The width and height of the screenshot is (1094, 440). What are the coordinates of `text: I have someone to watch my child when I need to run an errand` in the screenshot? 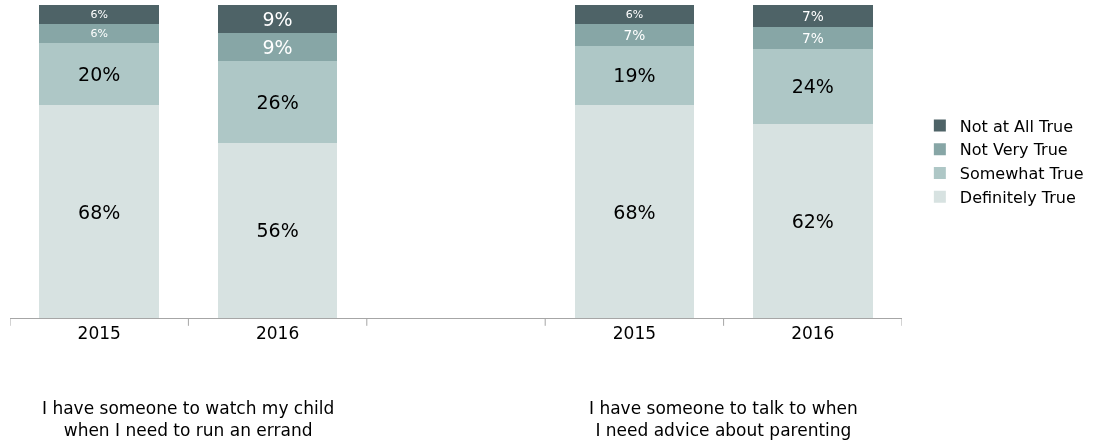 It's located at (188, 419).